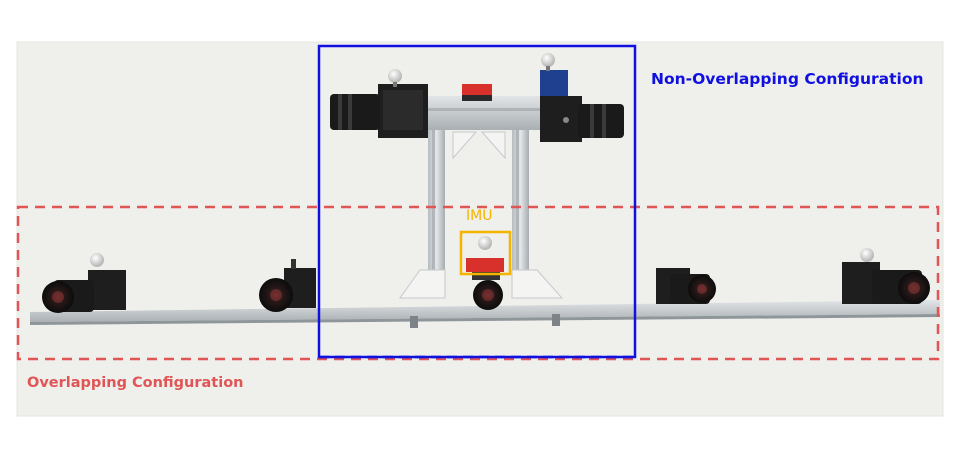 This screenshot has height=457, width=960. What do you see at coordinates (485, 253) in the screenshot?
I see `imu-box` at bounding box center [485, 253].